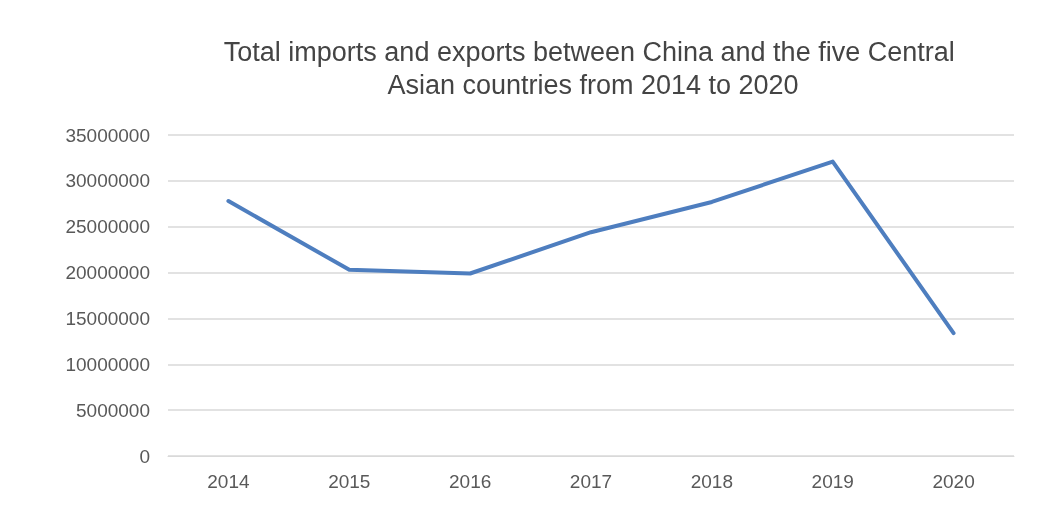 Image resolution: width=1044 pixels, height=517 pixels. What do you see at coordinates (228, 481) in the screenshot?
I see `x-tick-label: 2014` at bounding box center [228, 481].